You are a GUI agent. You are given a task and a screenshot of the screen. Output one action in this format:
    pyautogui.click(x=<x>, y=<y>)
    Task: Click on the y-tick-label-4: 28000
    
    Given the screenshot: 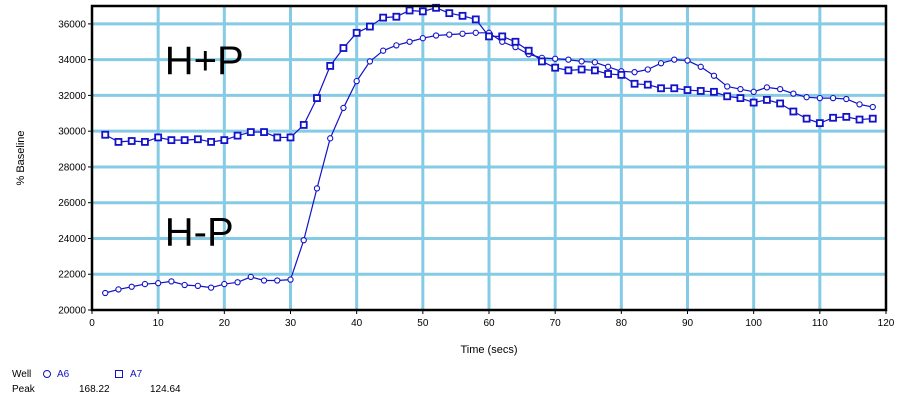 What is the action you would take?
    pyautogui.click(x=72, y=167)
    